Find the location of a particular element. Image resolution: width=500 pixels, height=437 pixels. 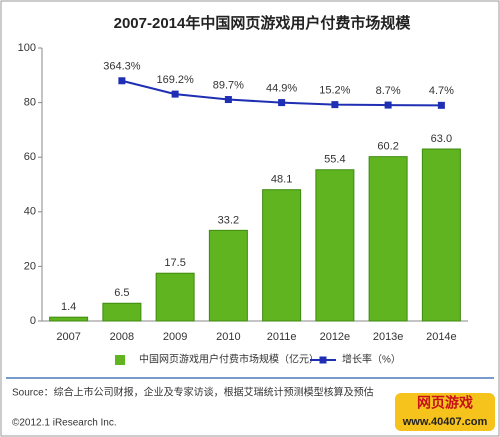

watermark-url: www.40407.com is located at coordinates (445, 422).